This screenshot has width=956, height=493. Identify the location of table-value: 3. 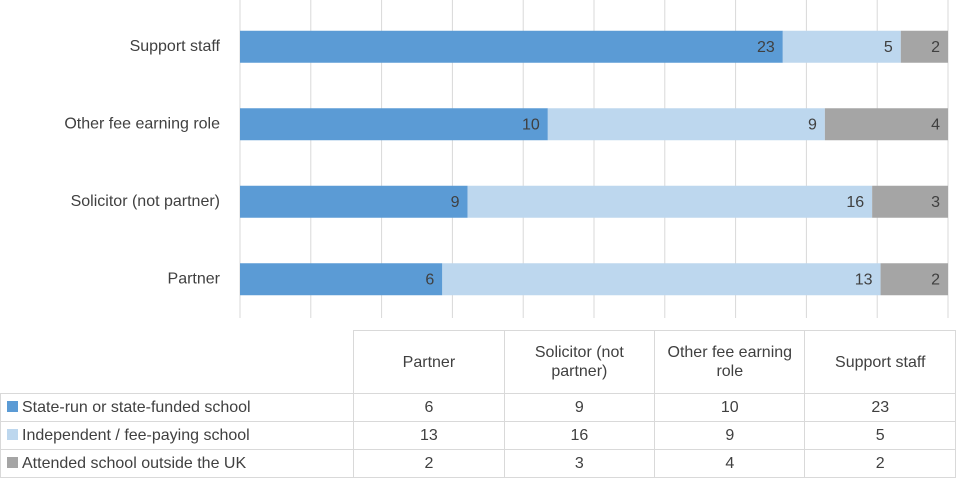
(579, 463).